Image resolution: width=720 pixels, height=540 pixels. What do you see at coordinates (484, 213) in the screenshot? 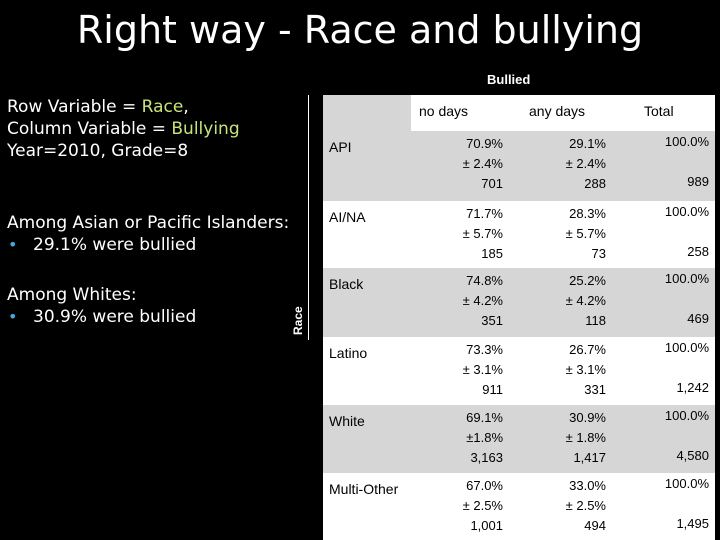
I see `no-days-pct-value: 71.7%` at bounding box center [484, 213].